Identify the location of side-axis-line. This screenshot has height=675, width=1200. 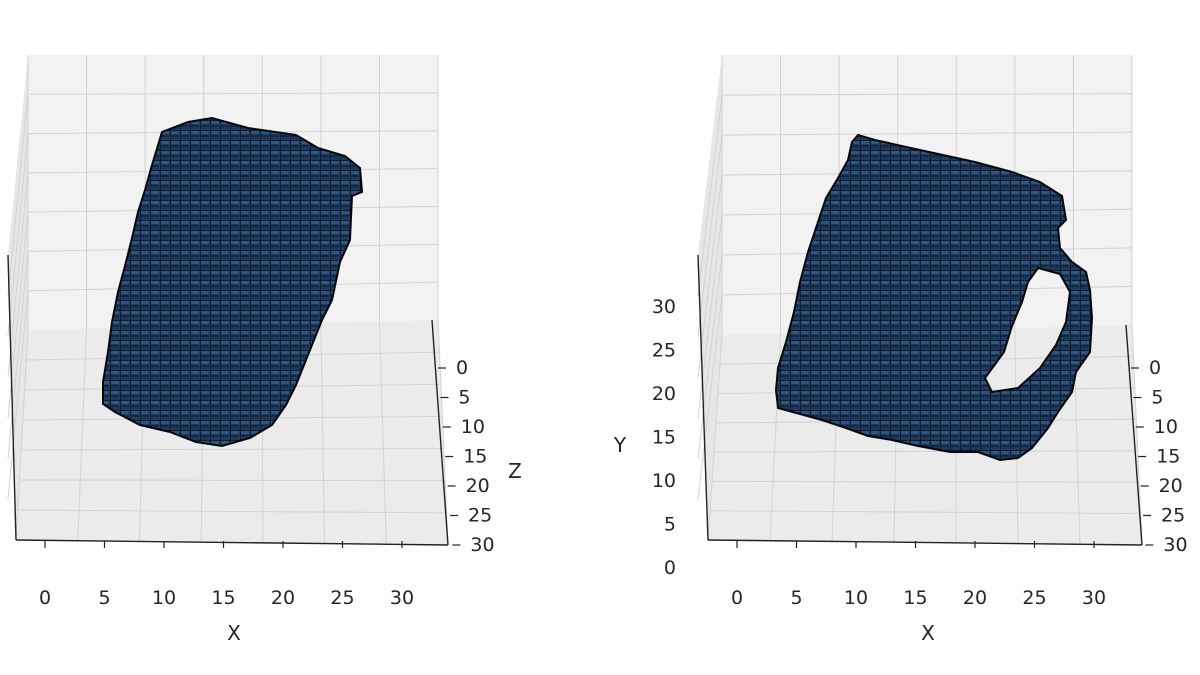
(12, 397).